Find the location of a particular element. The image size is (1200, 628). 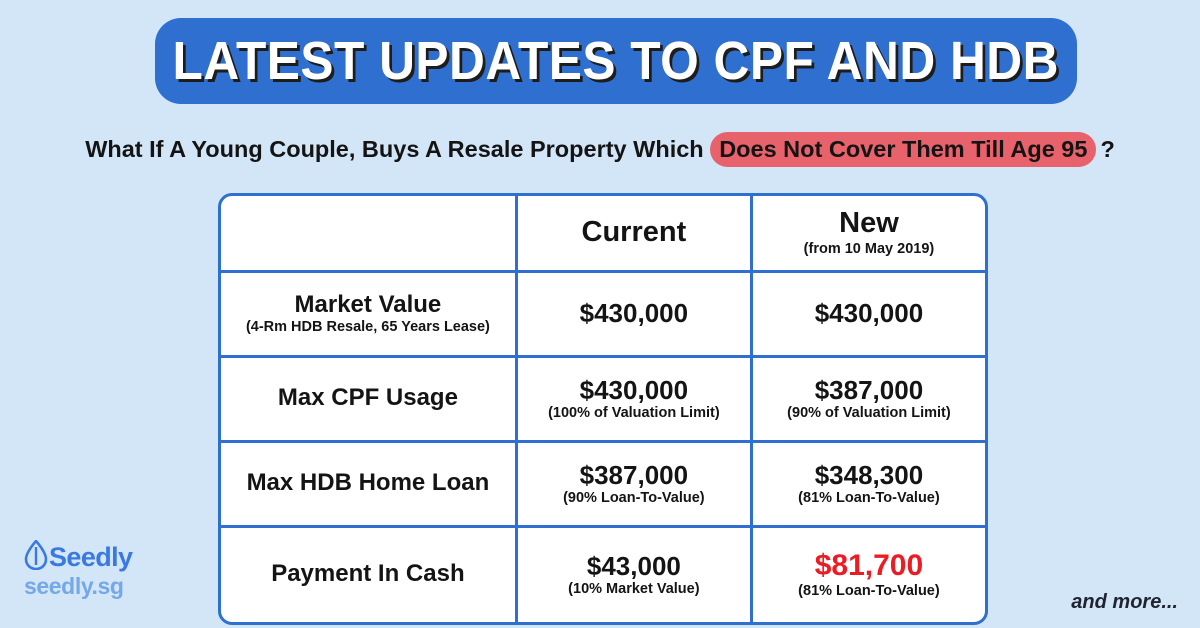

row-label-cell: Payment In Cash is located at coordinates (369, 575).